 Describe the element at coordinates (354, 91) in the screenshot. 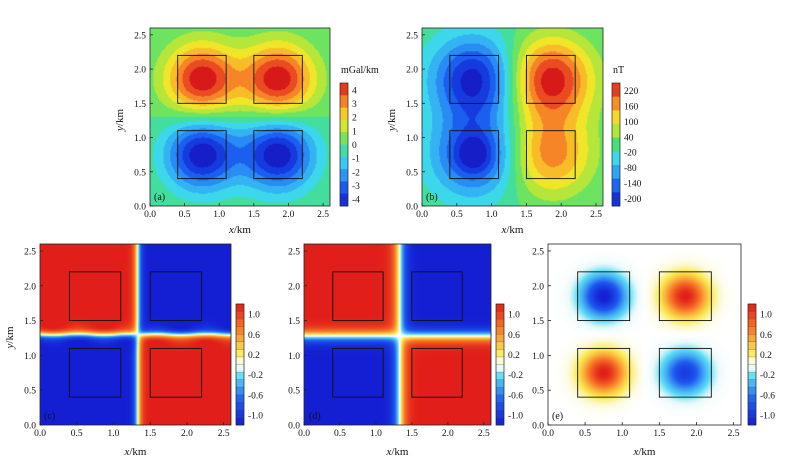

I see `colorbar-label: 4` at that location.